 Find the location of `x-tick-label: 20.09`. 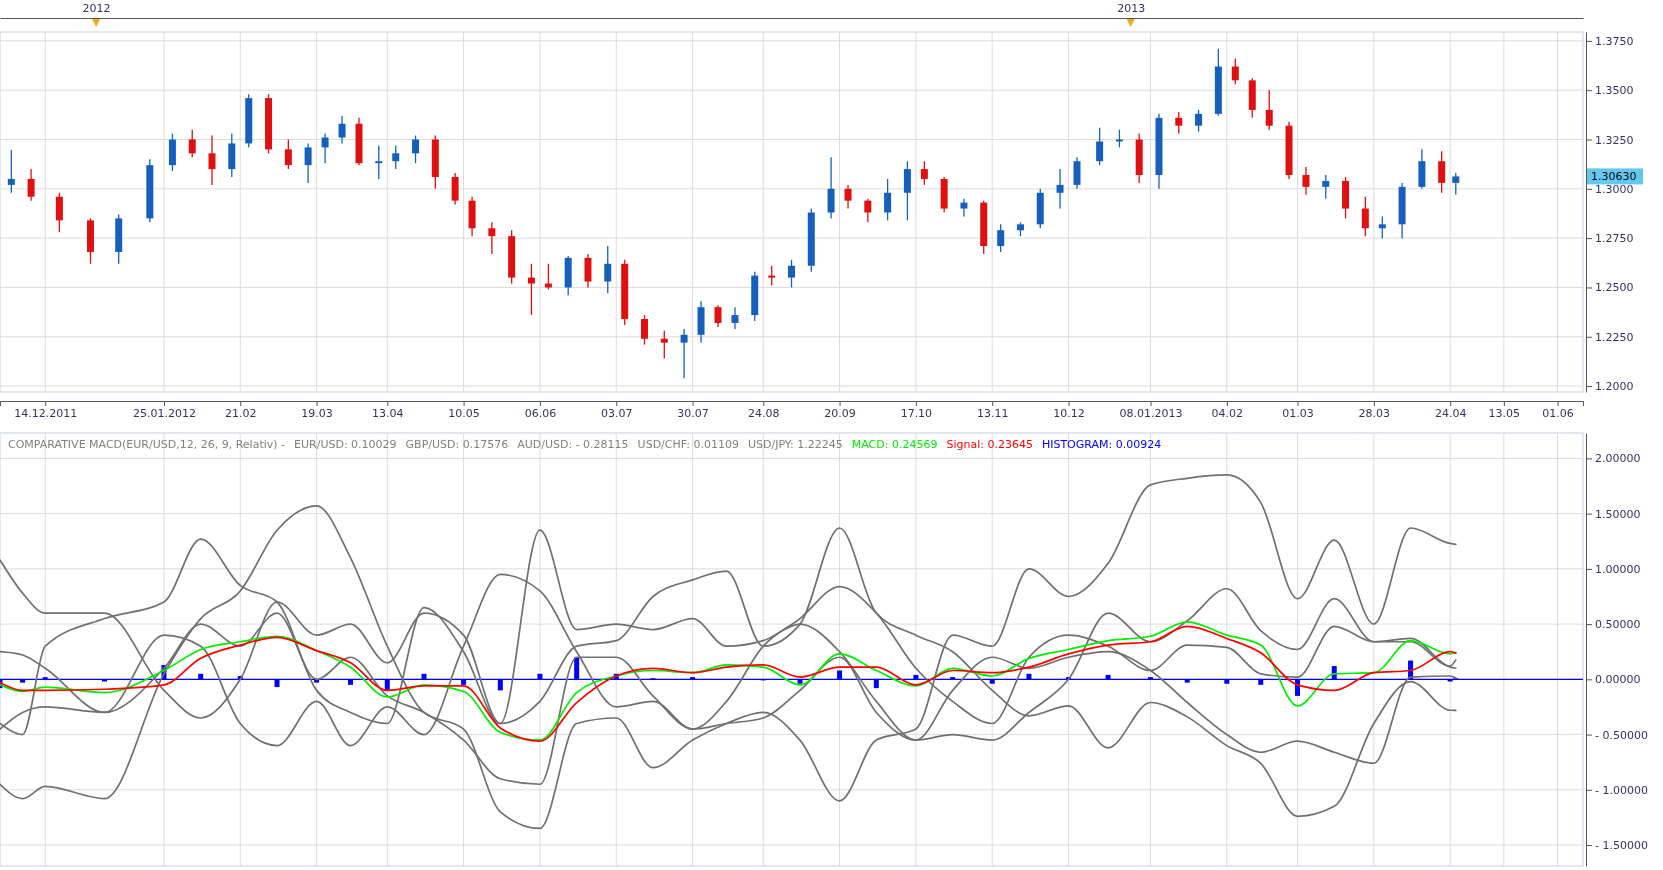

x-tick-label: 20.09 is located at coordinates (840, 413).